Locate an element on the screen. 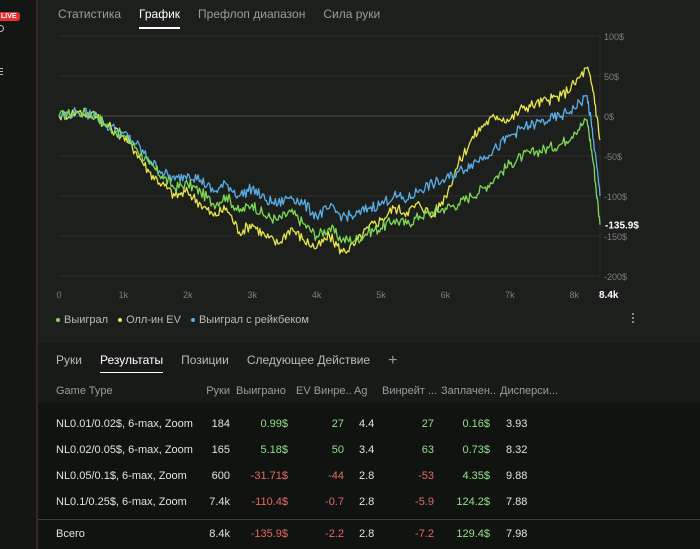  col-ag: Ag is located at coordinates (361, 391).